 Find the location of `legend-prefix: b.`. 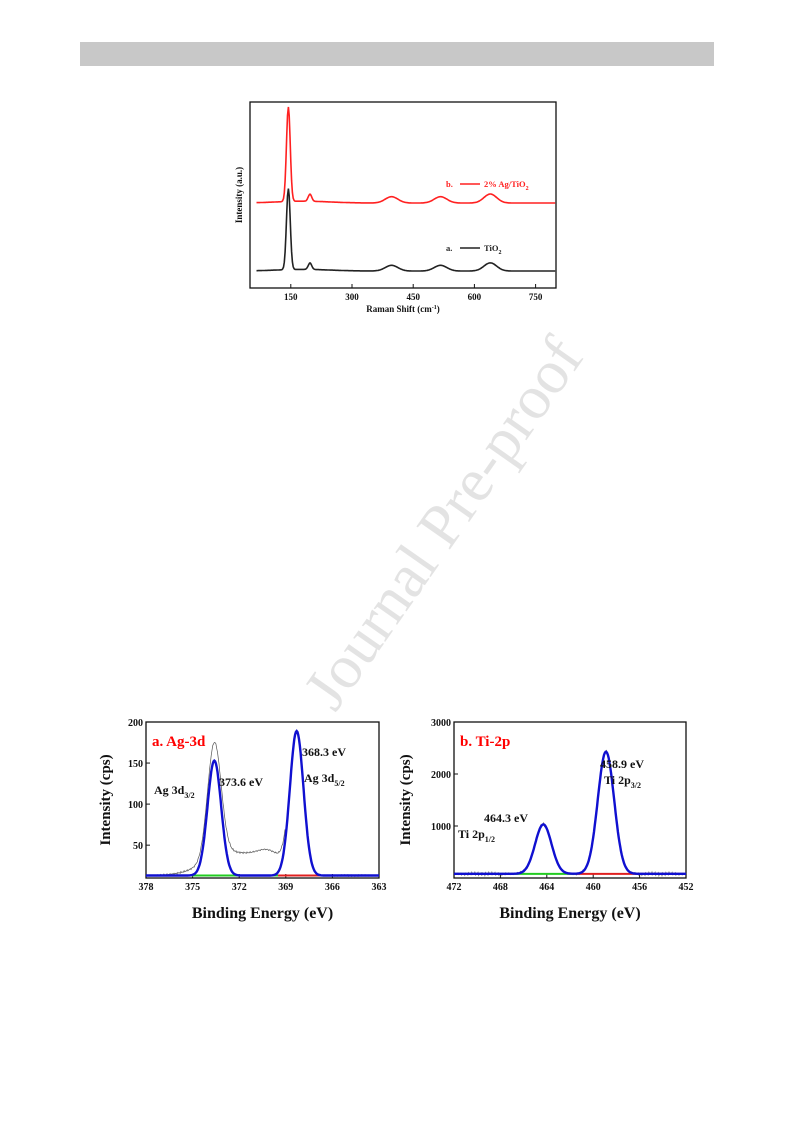

legend-prefix: b. is located at coordinates (449, 184).